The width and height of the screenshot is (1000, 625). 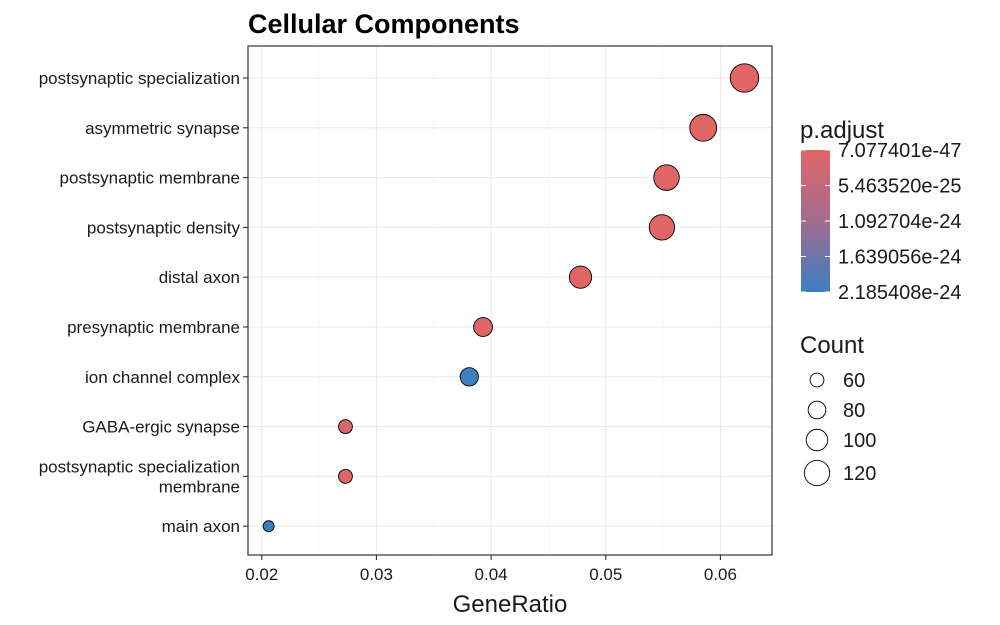 What do you see at coordinates (376, 574) in the screenshot?
I see `x-tick-label: 0.03` at bounding box center [376, 574].